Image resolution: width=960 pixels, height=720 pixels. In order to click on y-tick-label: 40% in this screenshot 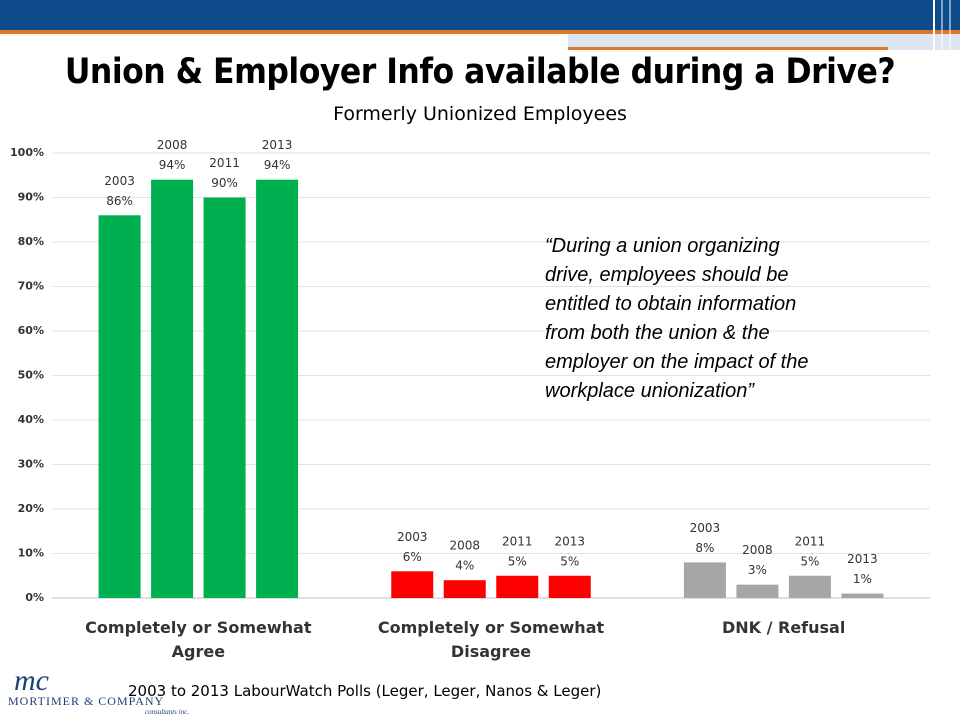, I will do `click(31, 419)`.